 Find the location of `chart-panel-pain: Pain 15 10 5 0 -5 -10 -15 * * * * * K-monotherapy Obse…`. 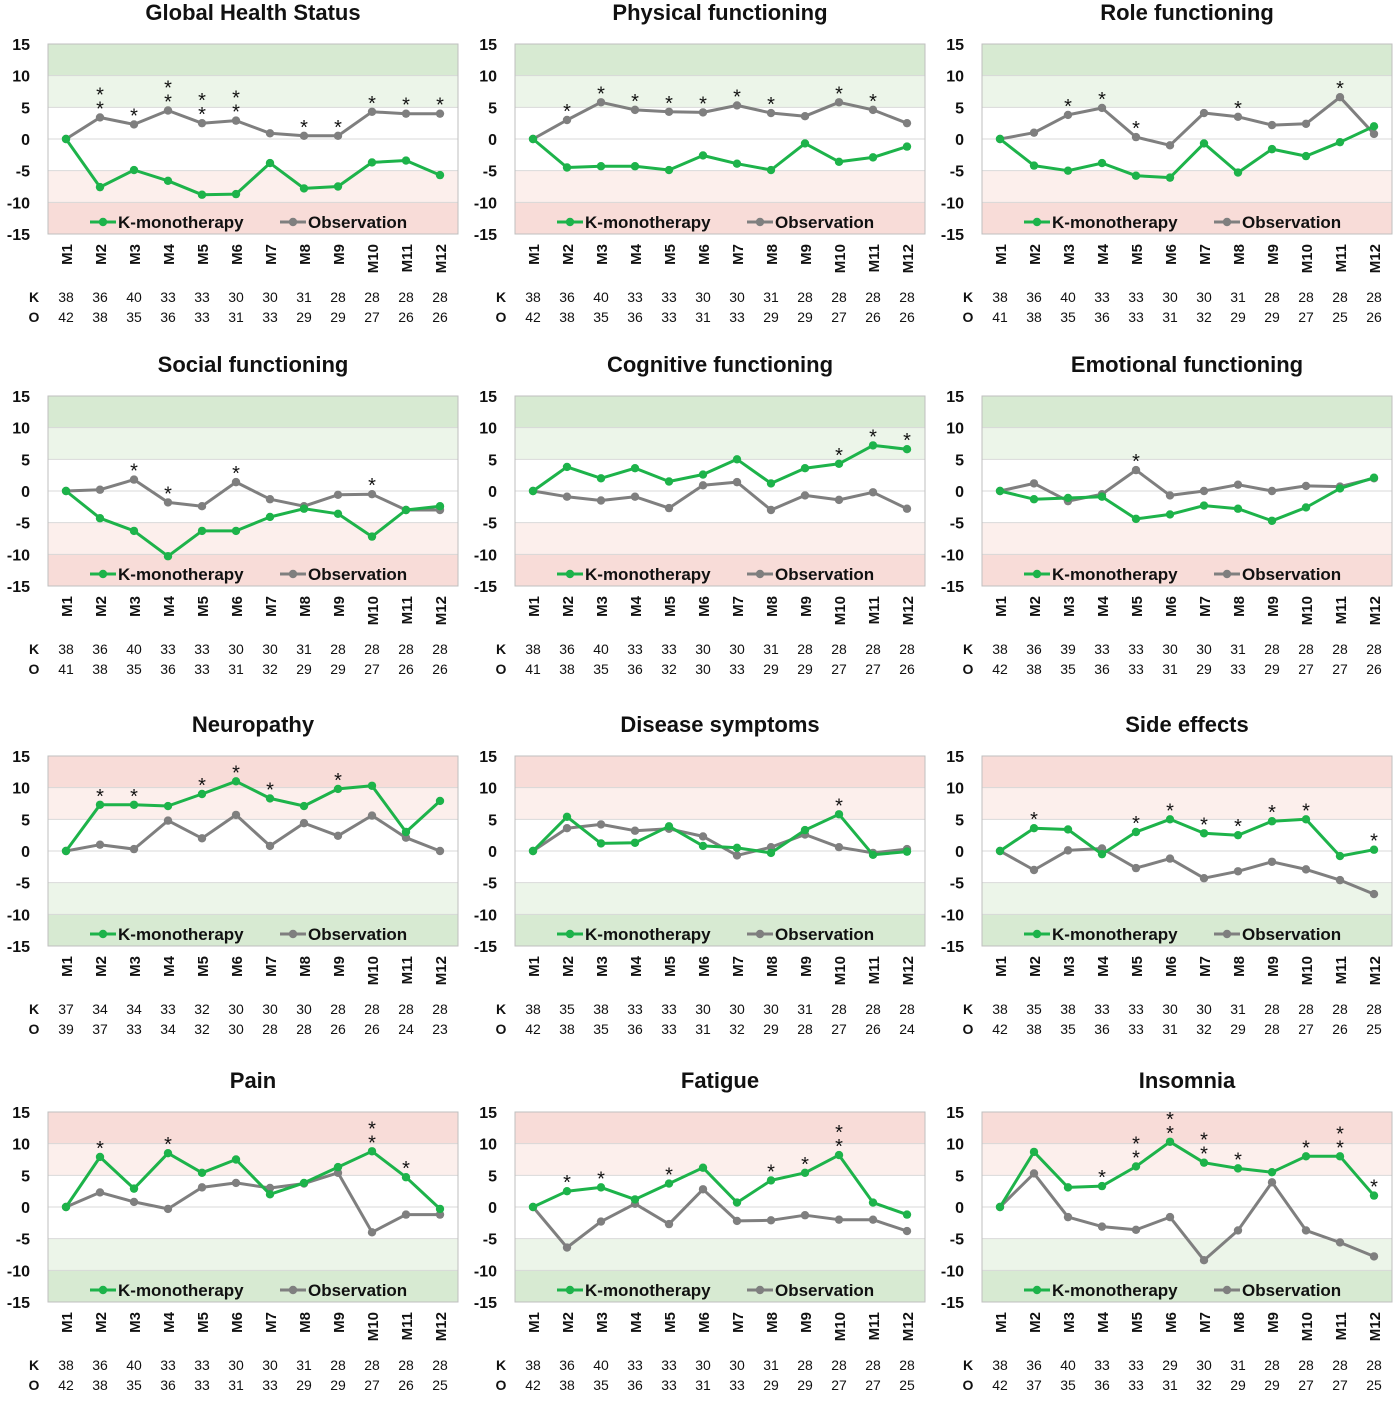

chart-panel-pain: Pain 15 10 5 0 -5 -10 -15 * * * * * K-monotherapy Obse… is located at coordinates (233, 1243).